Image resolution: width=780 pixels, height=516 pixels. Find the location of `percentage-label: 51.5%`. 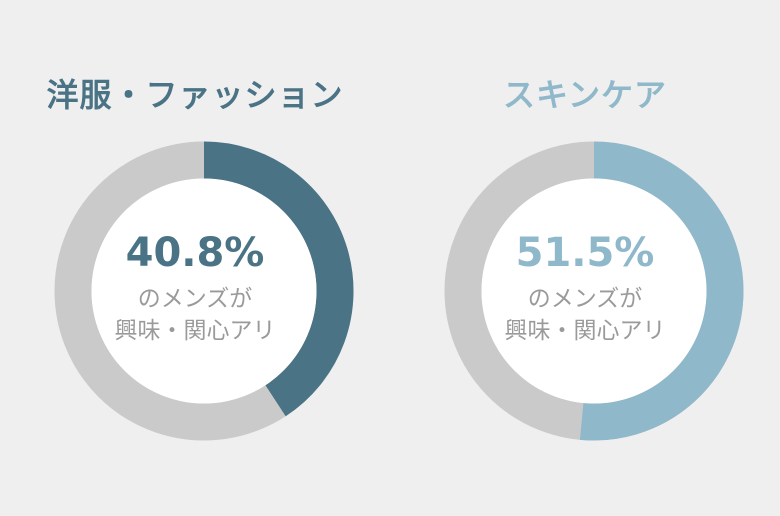

percentage-label: 51.5% is located at coordinates (585, 253).